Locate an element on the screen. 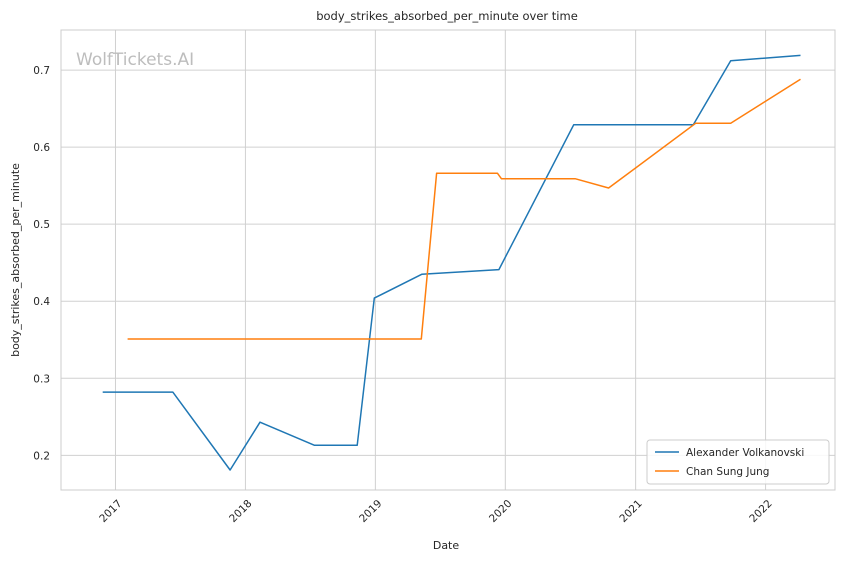 This screenshot has width=844, height=561. y-tick-label-1: 0.3 is located at coordinates (41, 379).